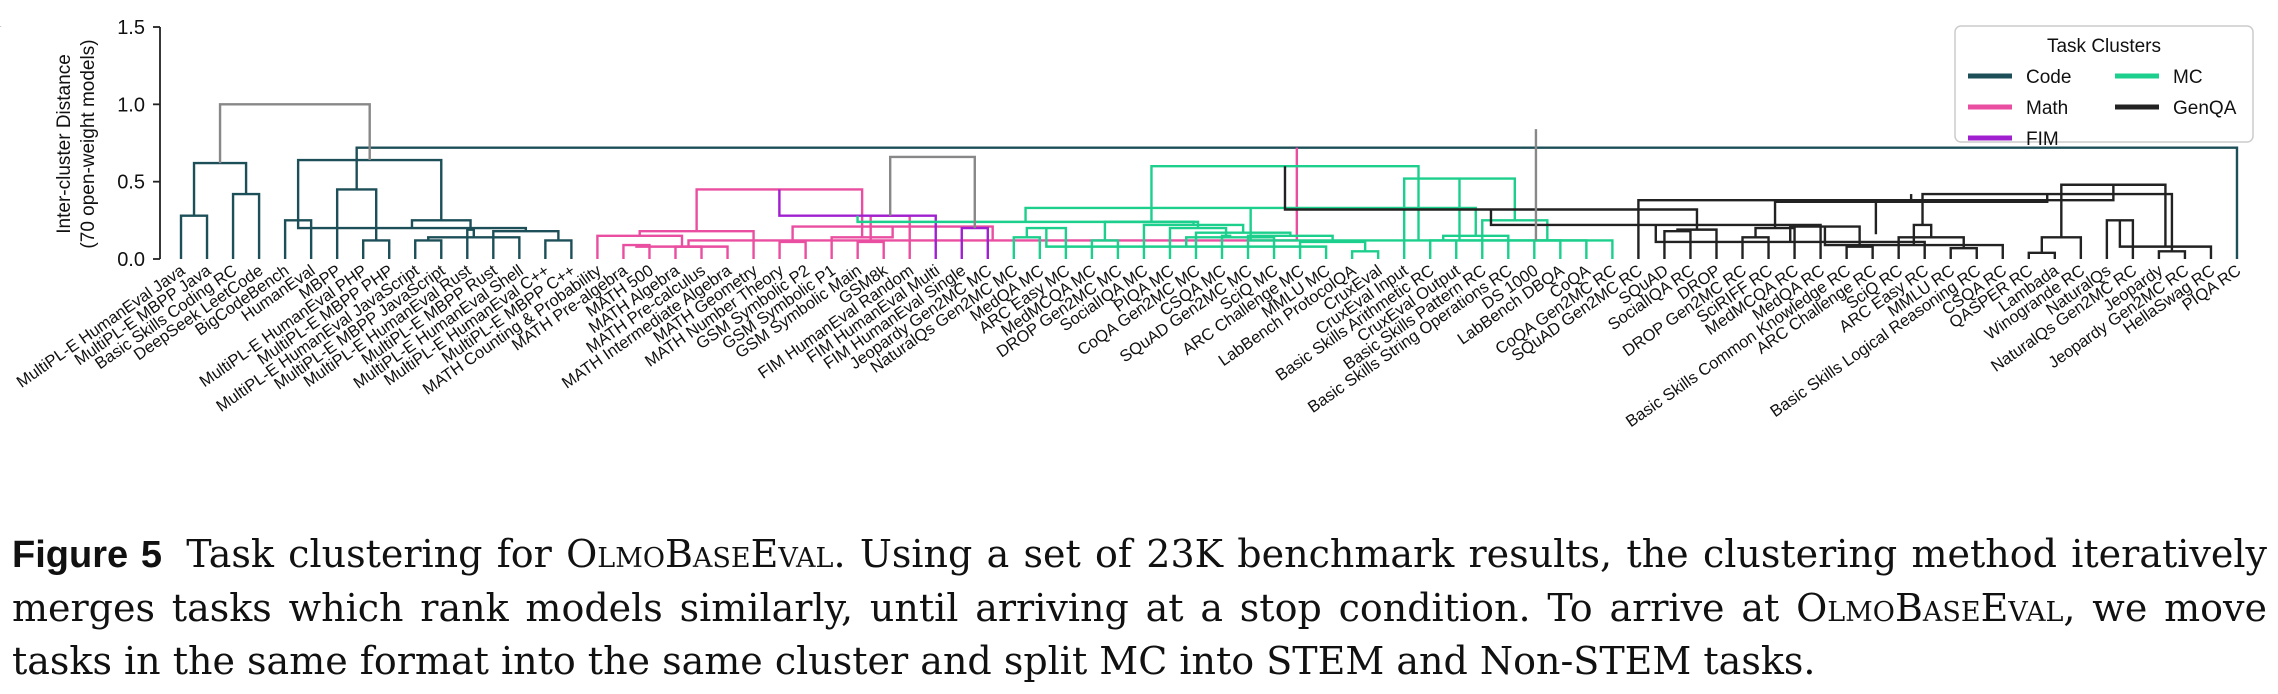 The width and height of the screenshot is (2278, 694). Describe the element at coordinates (139, 144) in the screenshot. I see `y-axis: 0.0 0.5 1.0 1.5` at that location.